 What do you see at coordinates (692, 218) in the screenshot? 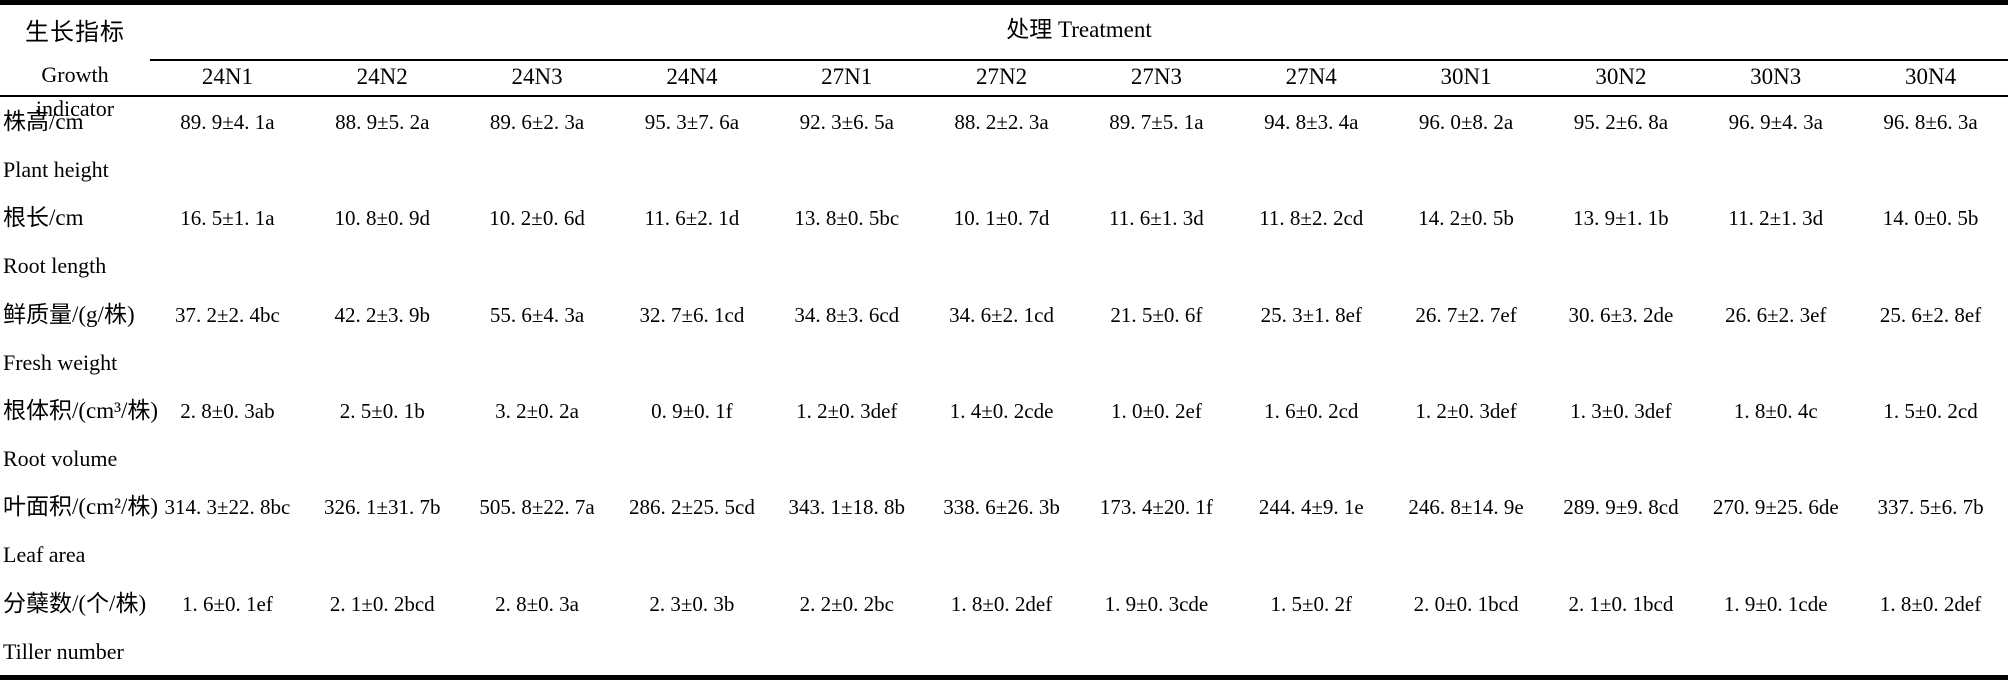
I see `table-cell: 11. 6±2. 1d` at bounding box center [692, 218].